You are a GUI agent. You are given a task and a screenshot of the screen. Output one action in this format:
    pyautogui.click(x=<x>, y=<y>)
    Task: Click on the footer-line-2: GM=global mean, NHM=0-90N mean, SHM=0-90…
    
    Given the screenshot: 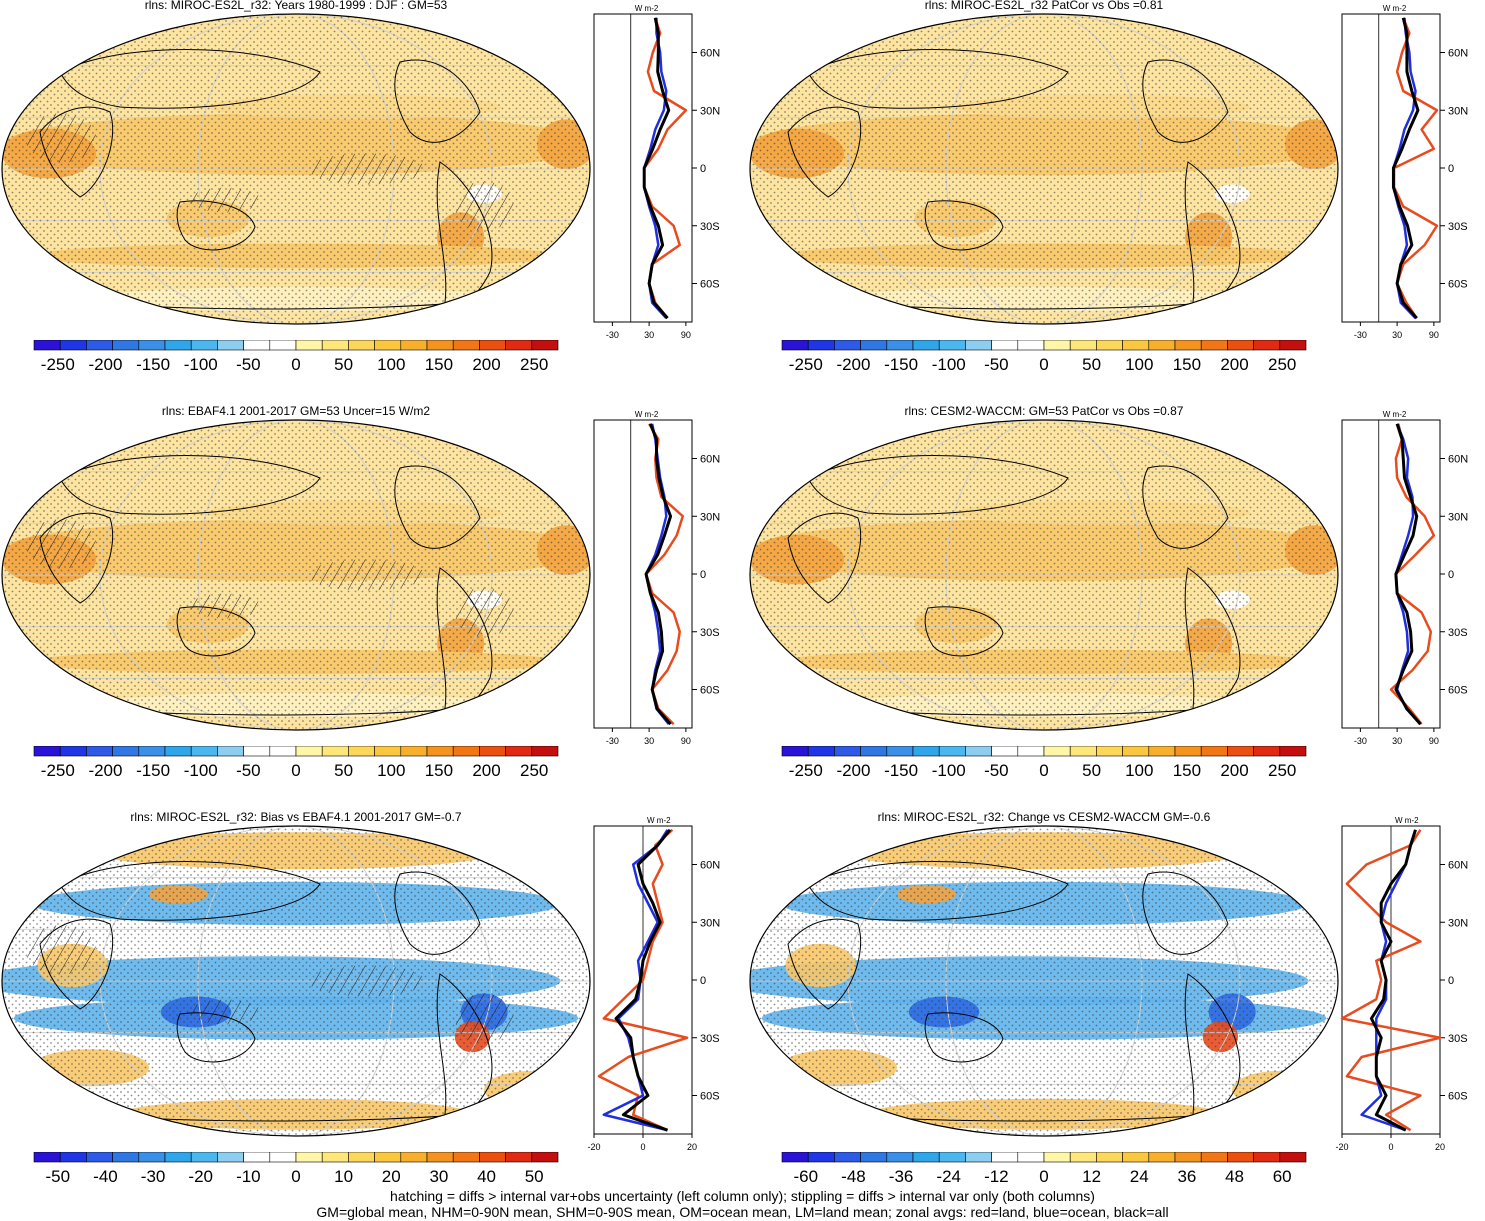 What is the action you would take?
    pyautogui.click(x=742, y=1212)
    